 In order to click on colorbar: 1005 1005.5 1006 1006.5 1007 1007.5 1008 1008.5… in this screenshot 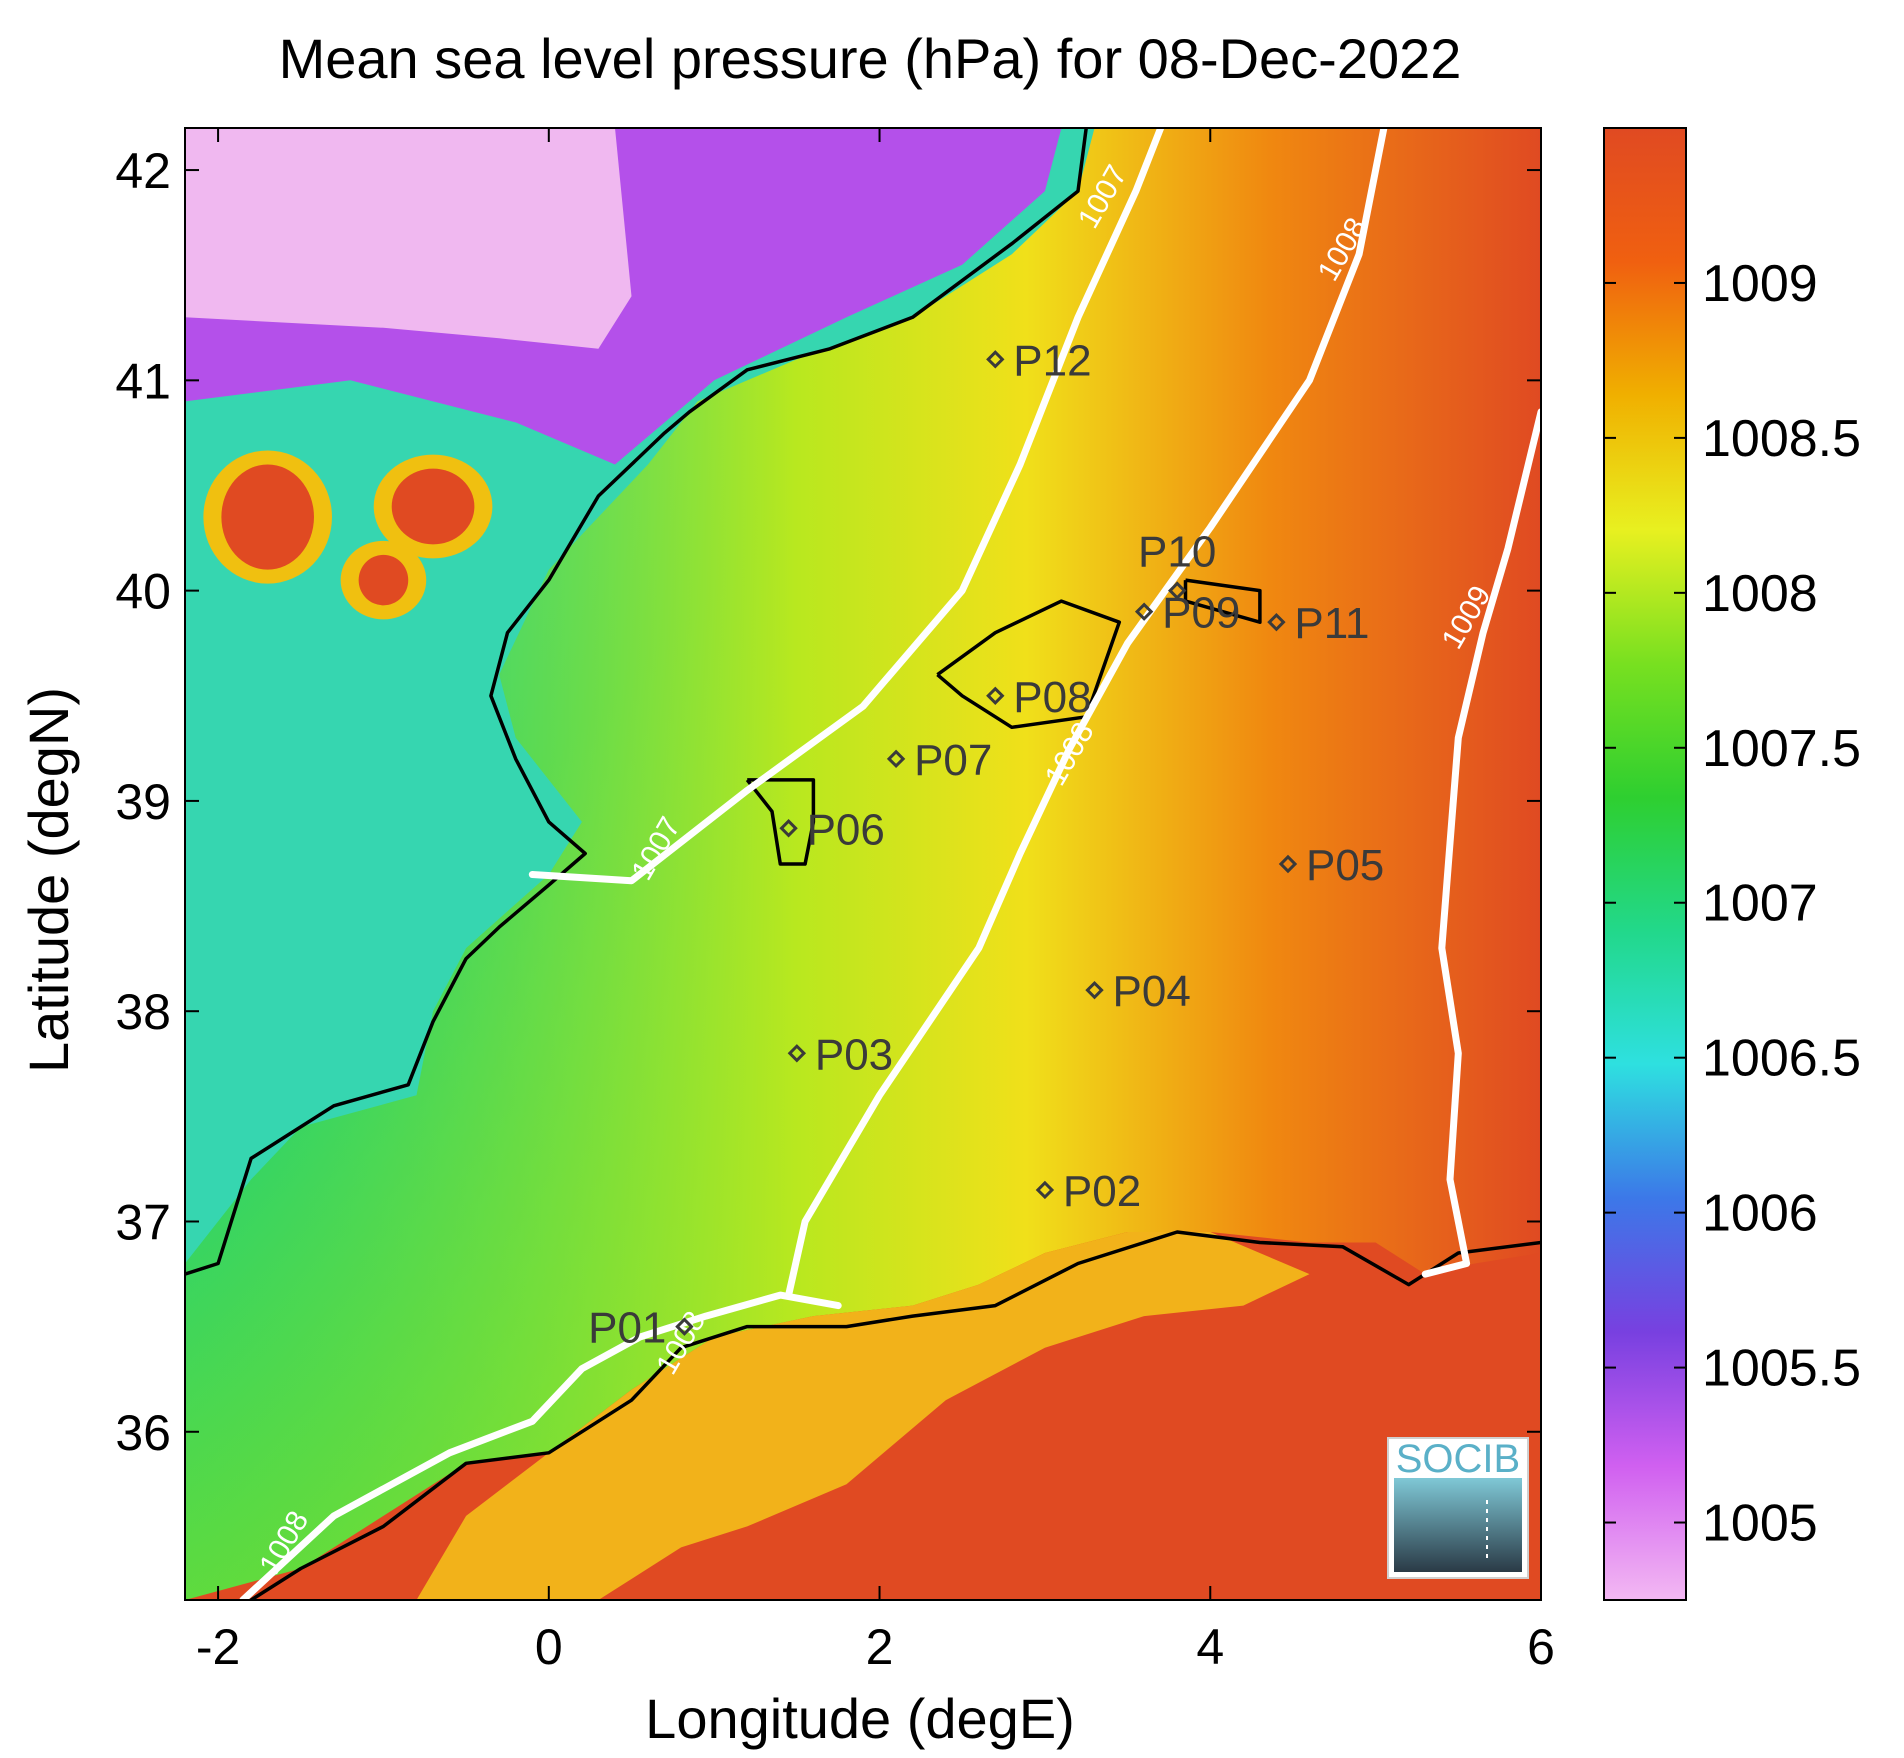, I will do `click(1732, 864)`.